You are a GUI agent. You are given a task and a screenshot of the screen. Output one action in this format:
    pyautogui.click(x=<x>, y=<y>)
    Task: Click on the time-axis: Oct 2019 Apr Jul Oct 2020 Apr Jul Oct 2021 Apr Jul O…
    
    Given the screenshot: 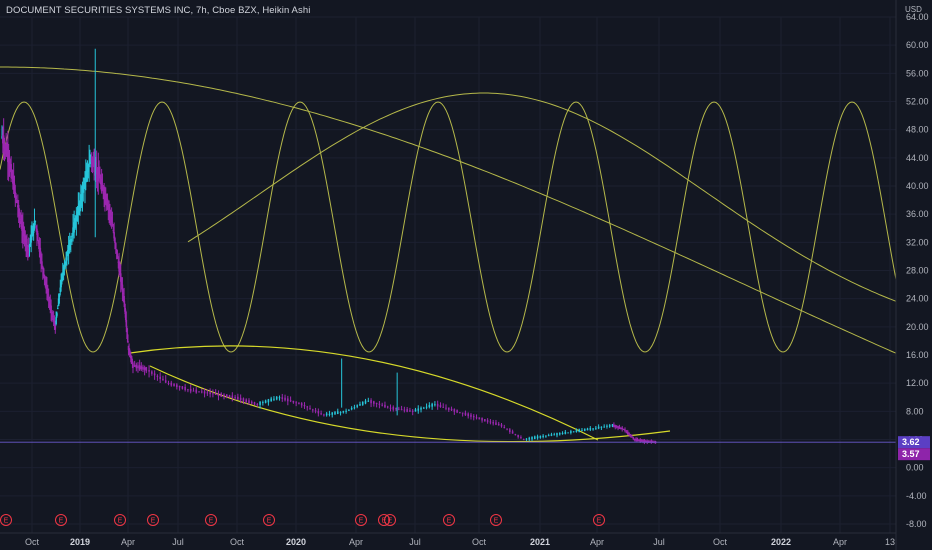 What is the action you would take?
    pyautogui.click(x=460, y=542)
    